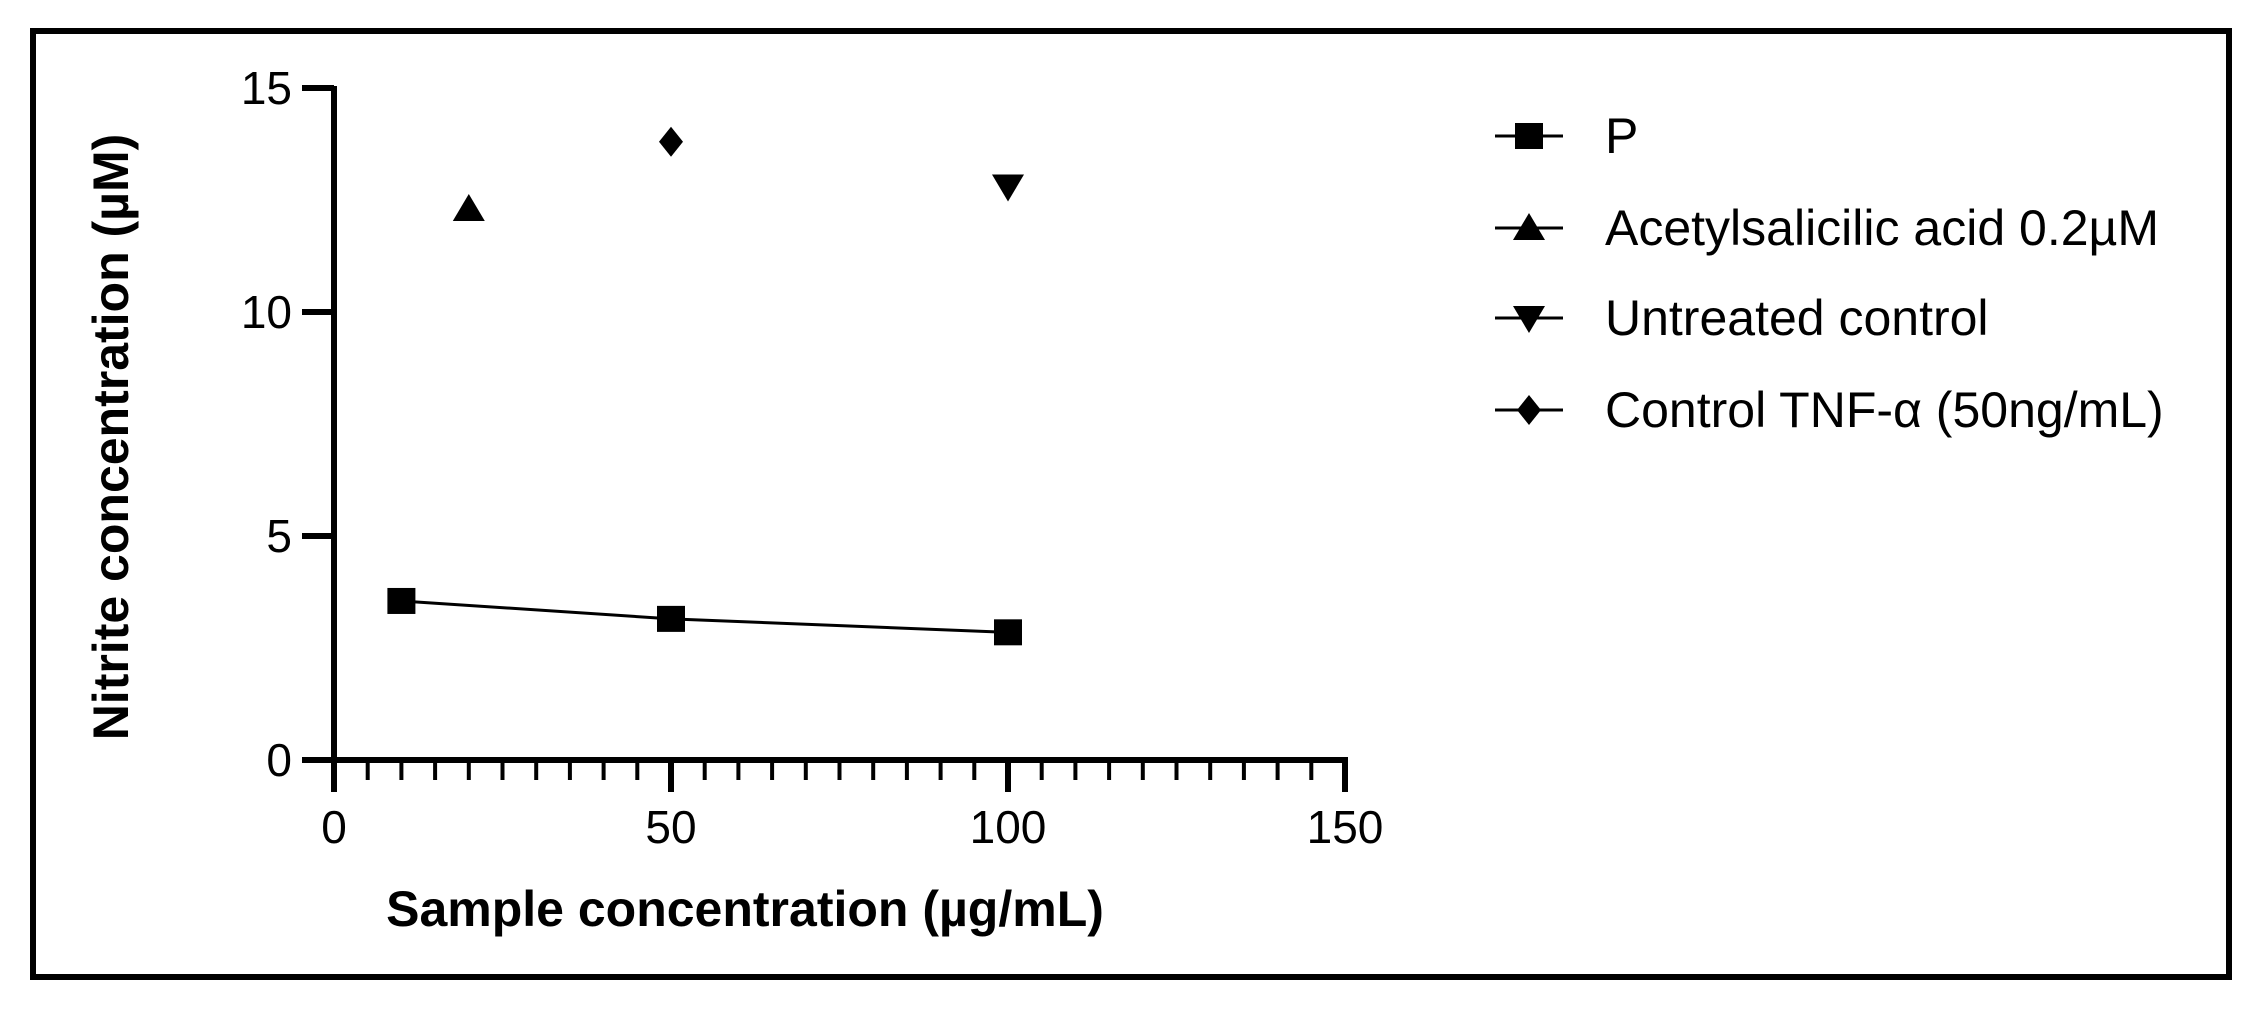 The height and width of the screenshot is (1012, 2263). What do you see at coordinates (670, 827) in the screenshot?
I see `x-tick-label: 50` at bounding box center [670, 827].